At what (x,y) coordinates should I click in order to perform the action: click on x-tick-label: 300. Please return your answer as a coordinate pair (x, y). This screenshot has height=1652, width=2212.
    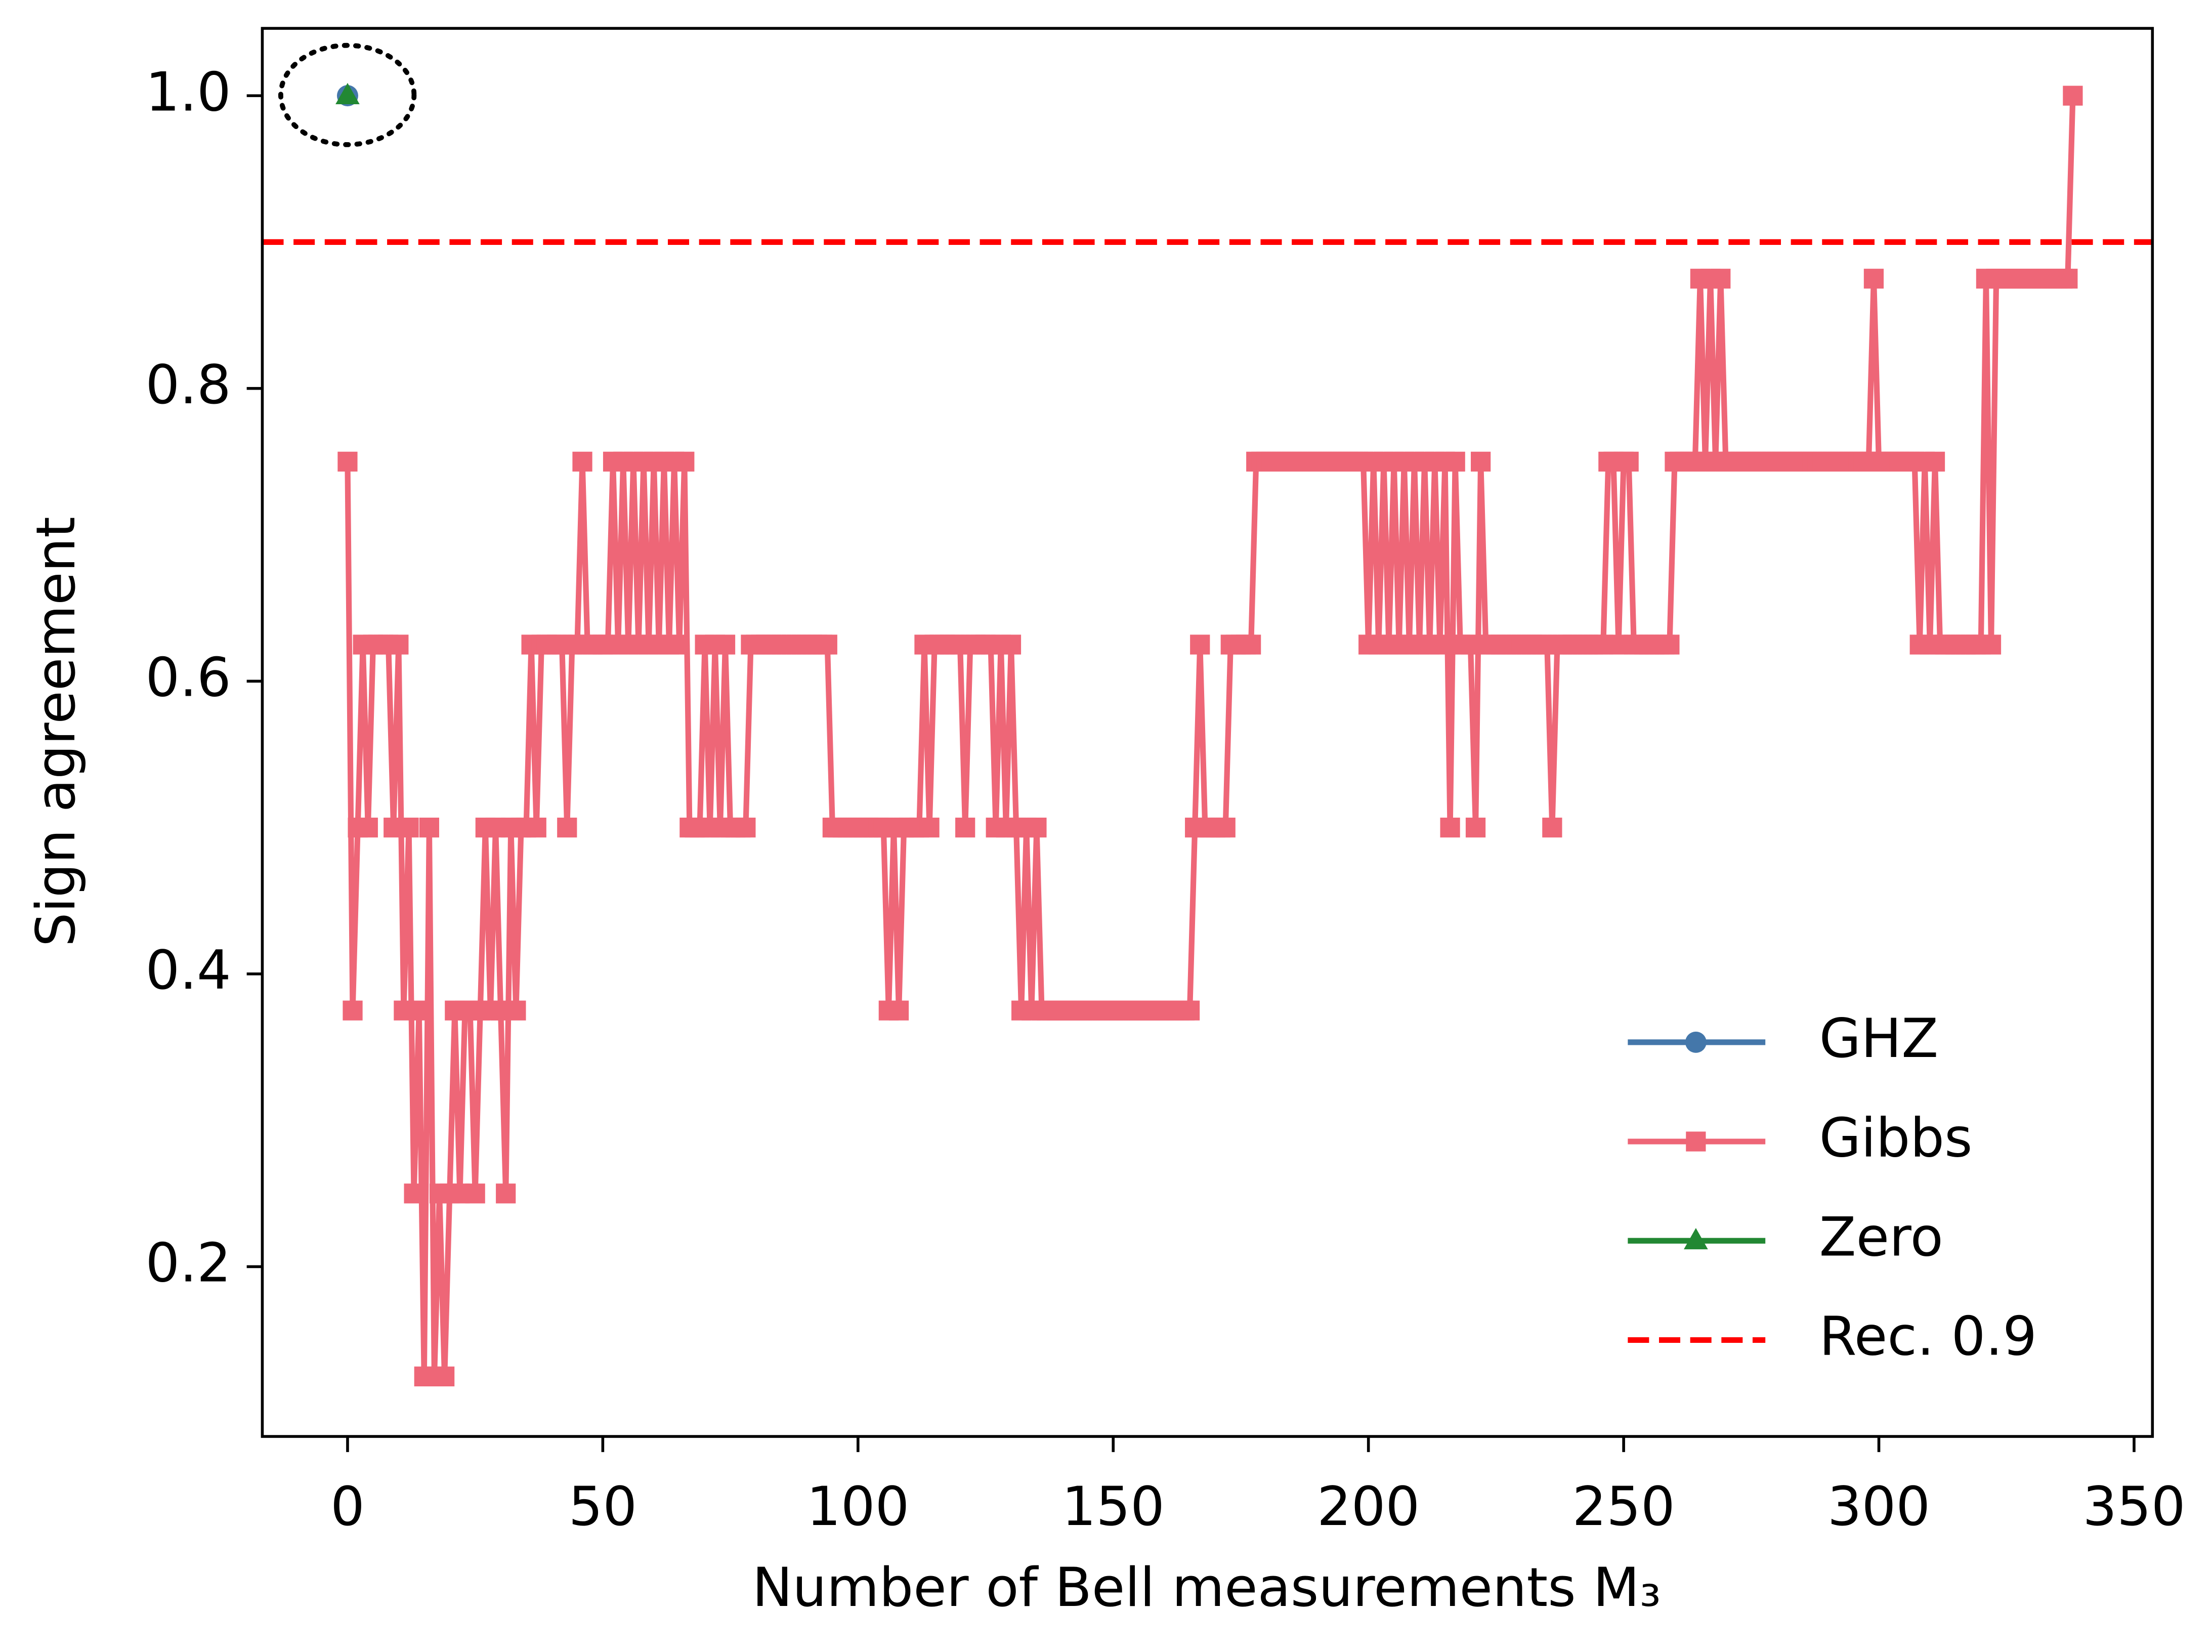
    Looking at the image, I should click on (1878, 1507).